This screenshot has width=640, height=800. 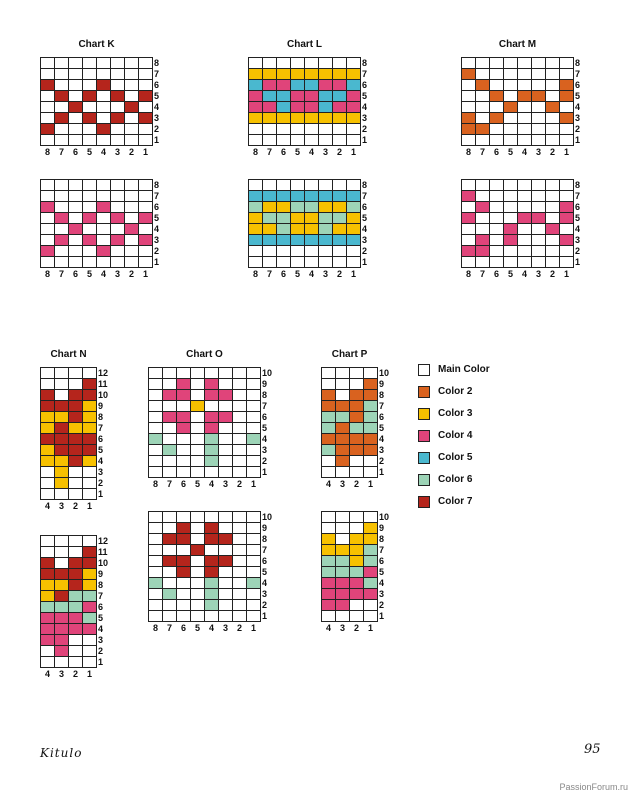 I want to click on chart-title: Chart L, so click(x=304, y=44).